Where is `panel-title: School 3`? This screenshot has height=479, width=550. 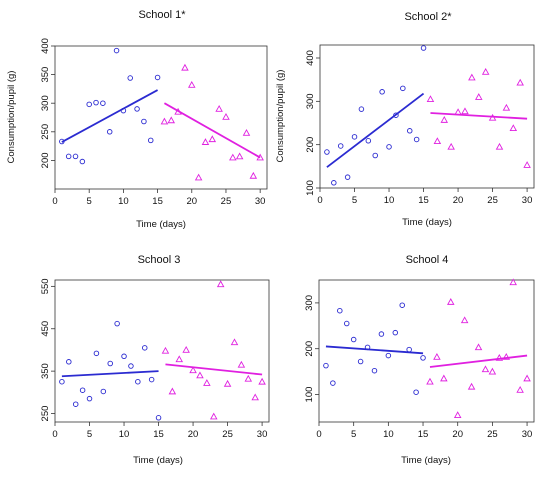
panel-title: School 3 is located at coordinates (159, 260).